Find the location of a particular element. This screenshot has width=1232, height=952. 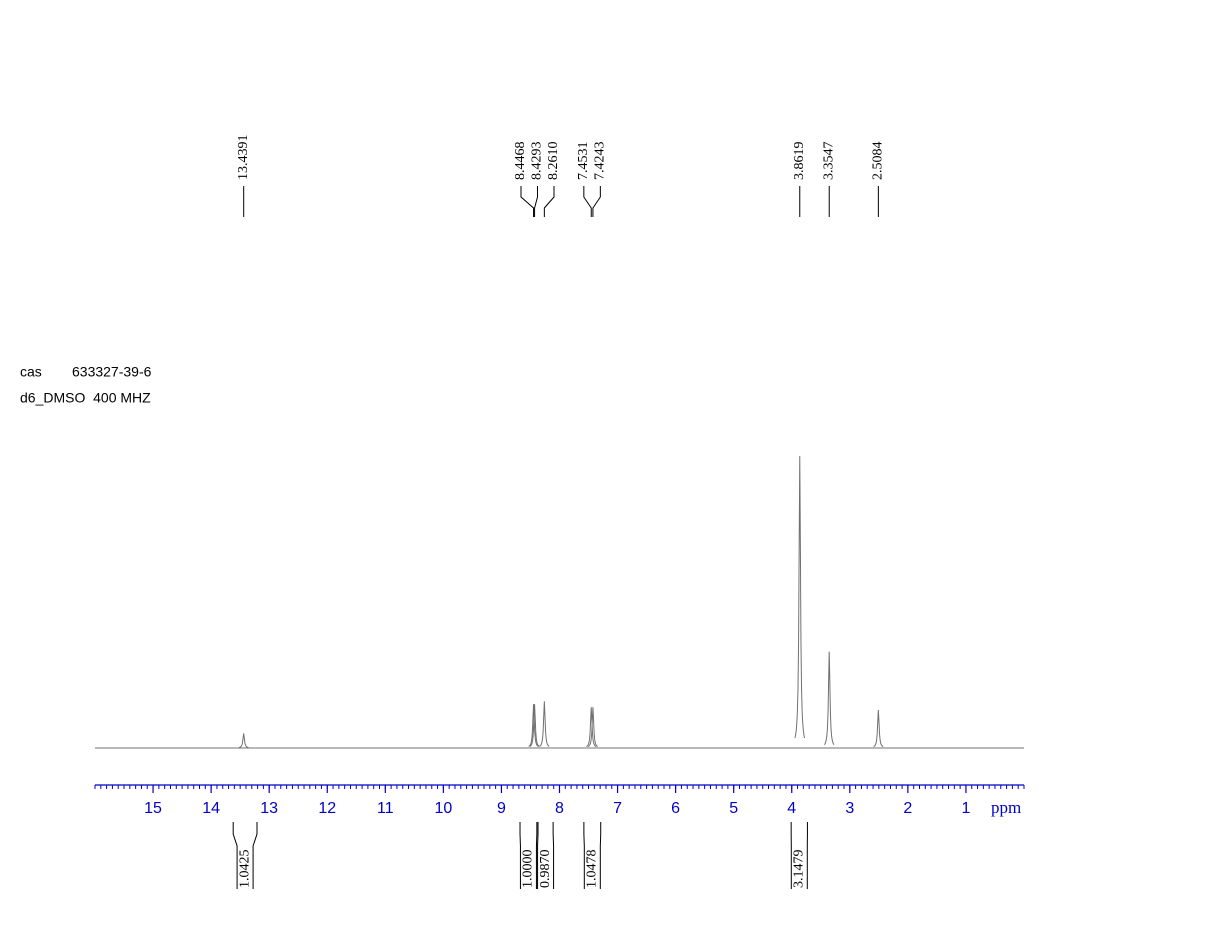

integral-label: 1.0425 is located at coordinates (244, 869).